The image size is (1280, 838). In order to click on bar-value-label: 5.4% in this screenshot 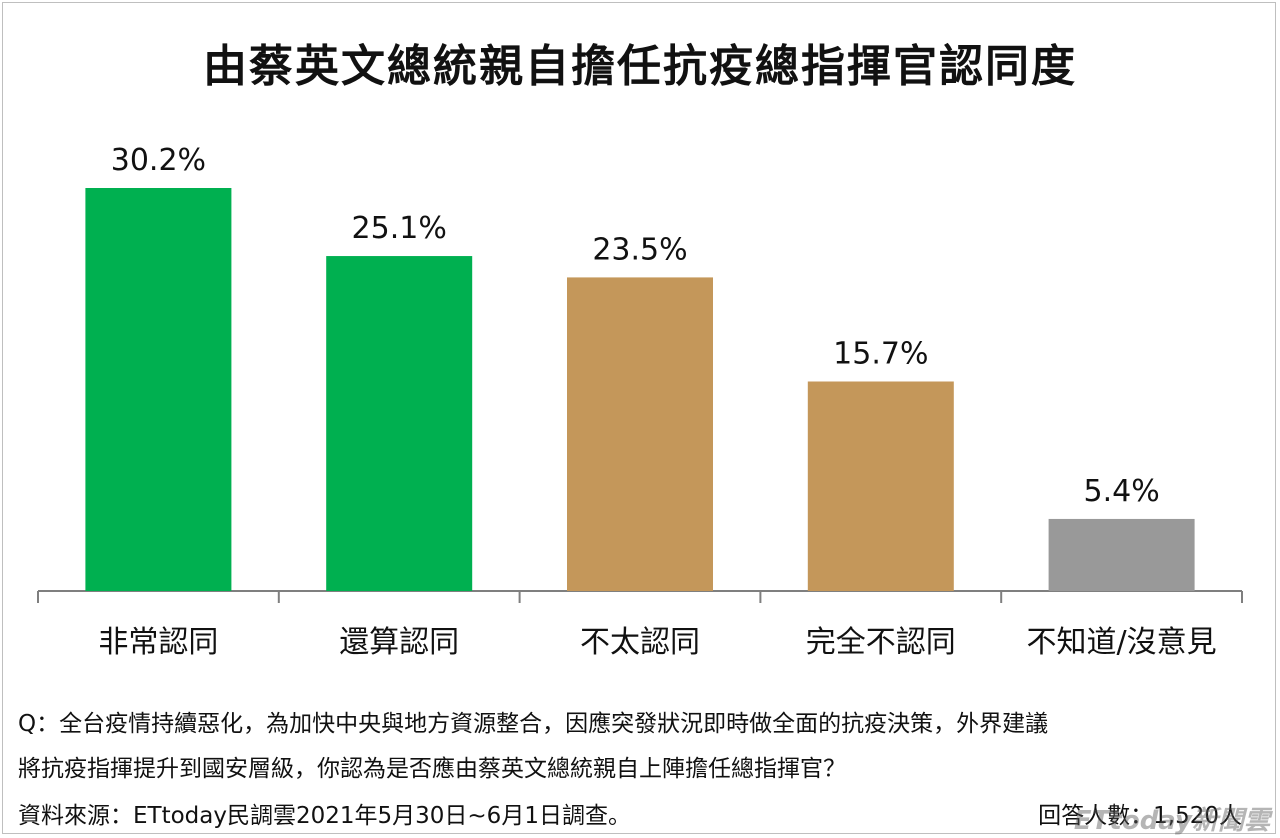, I will do `click(1121, 491)`.